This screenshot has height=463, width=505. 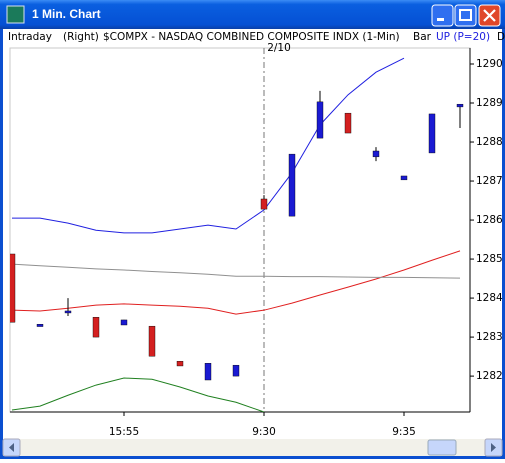 I want to click on header-mode: Intraday, so click(x=30, y=37).